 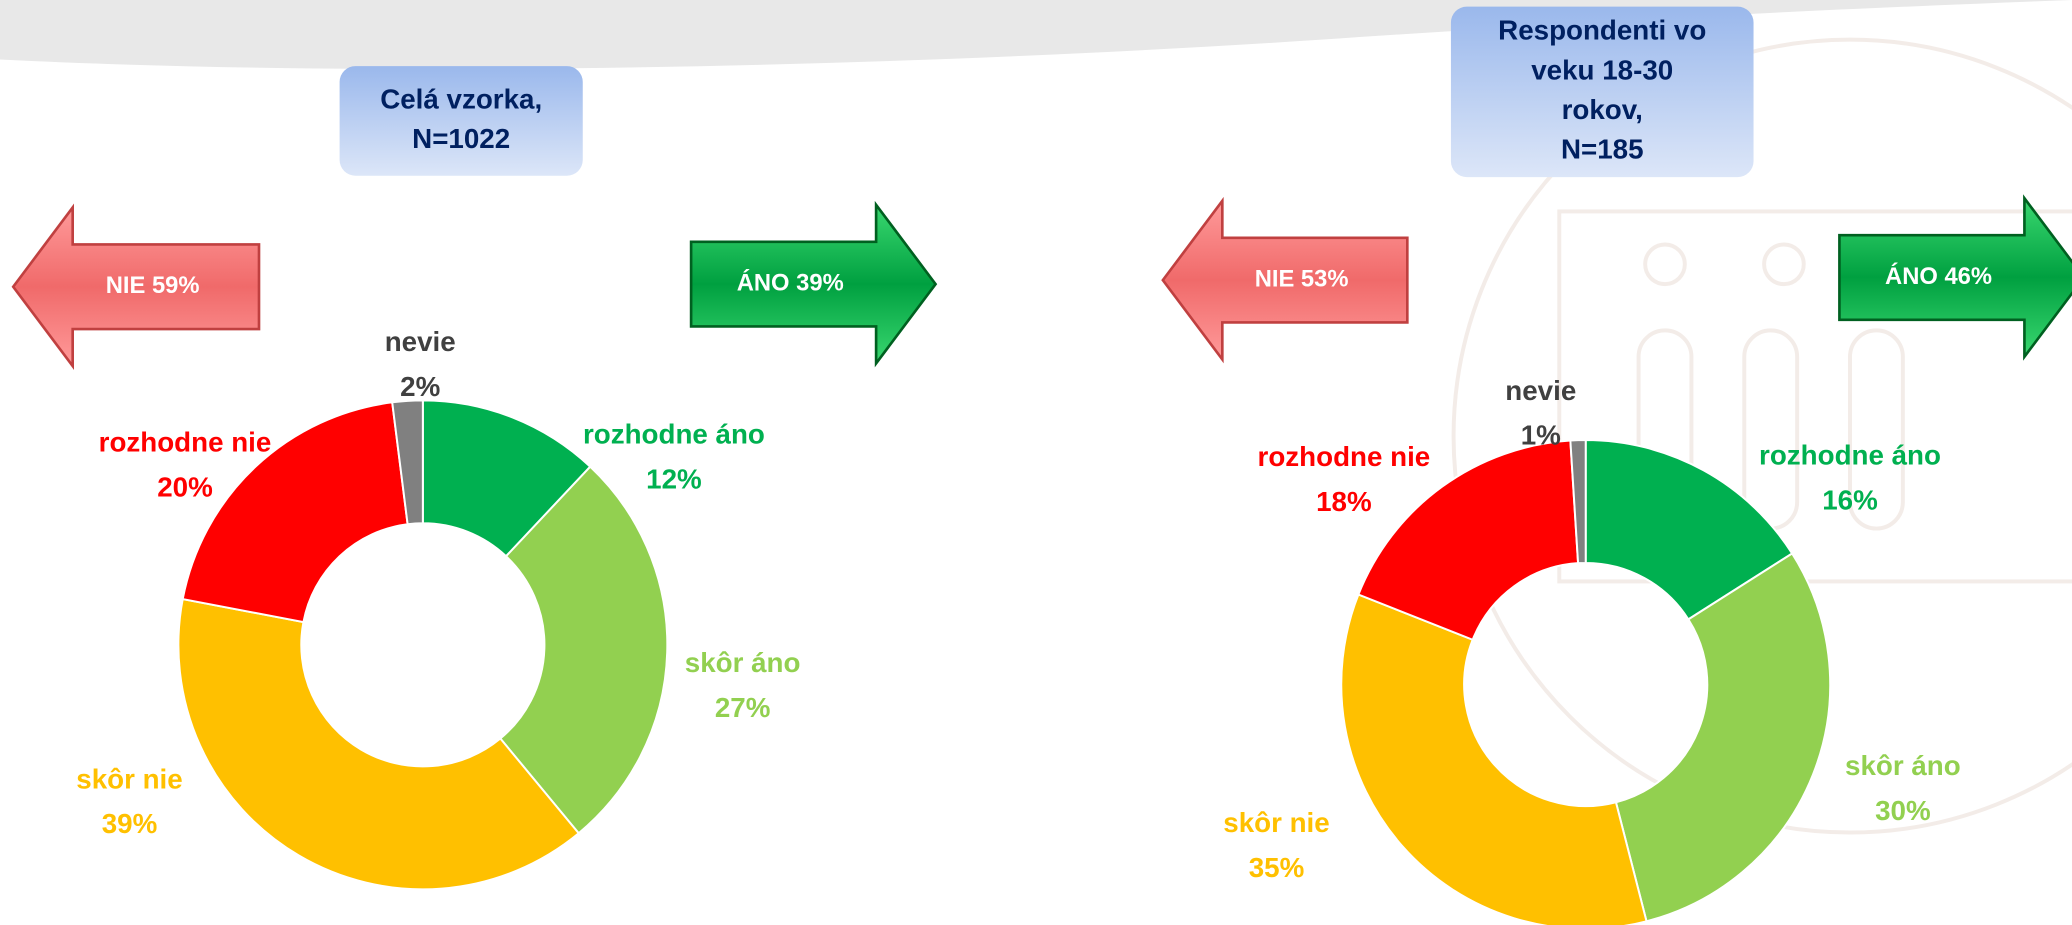 I want to click on value-label: 16%, so click(x=1850, y=499).